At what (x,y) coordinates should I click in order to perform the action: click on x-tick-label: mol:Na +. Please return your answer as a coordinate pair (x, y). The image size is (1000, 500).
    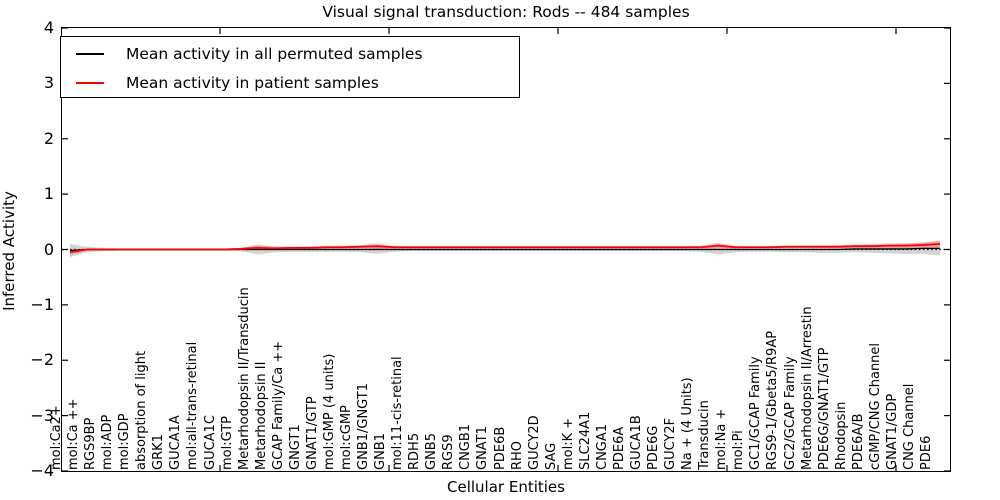
    Looking at the image, I should click on (722, 439).